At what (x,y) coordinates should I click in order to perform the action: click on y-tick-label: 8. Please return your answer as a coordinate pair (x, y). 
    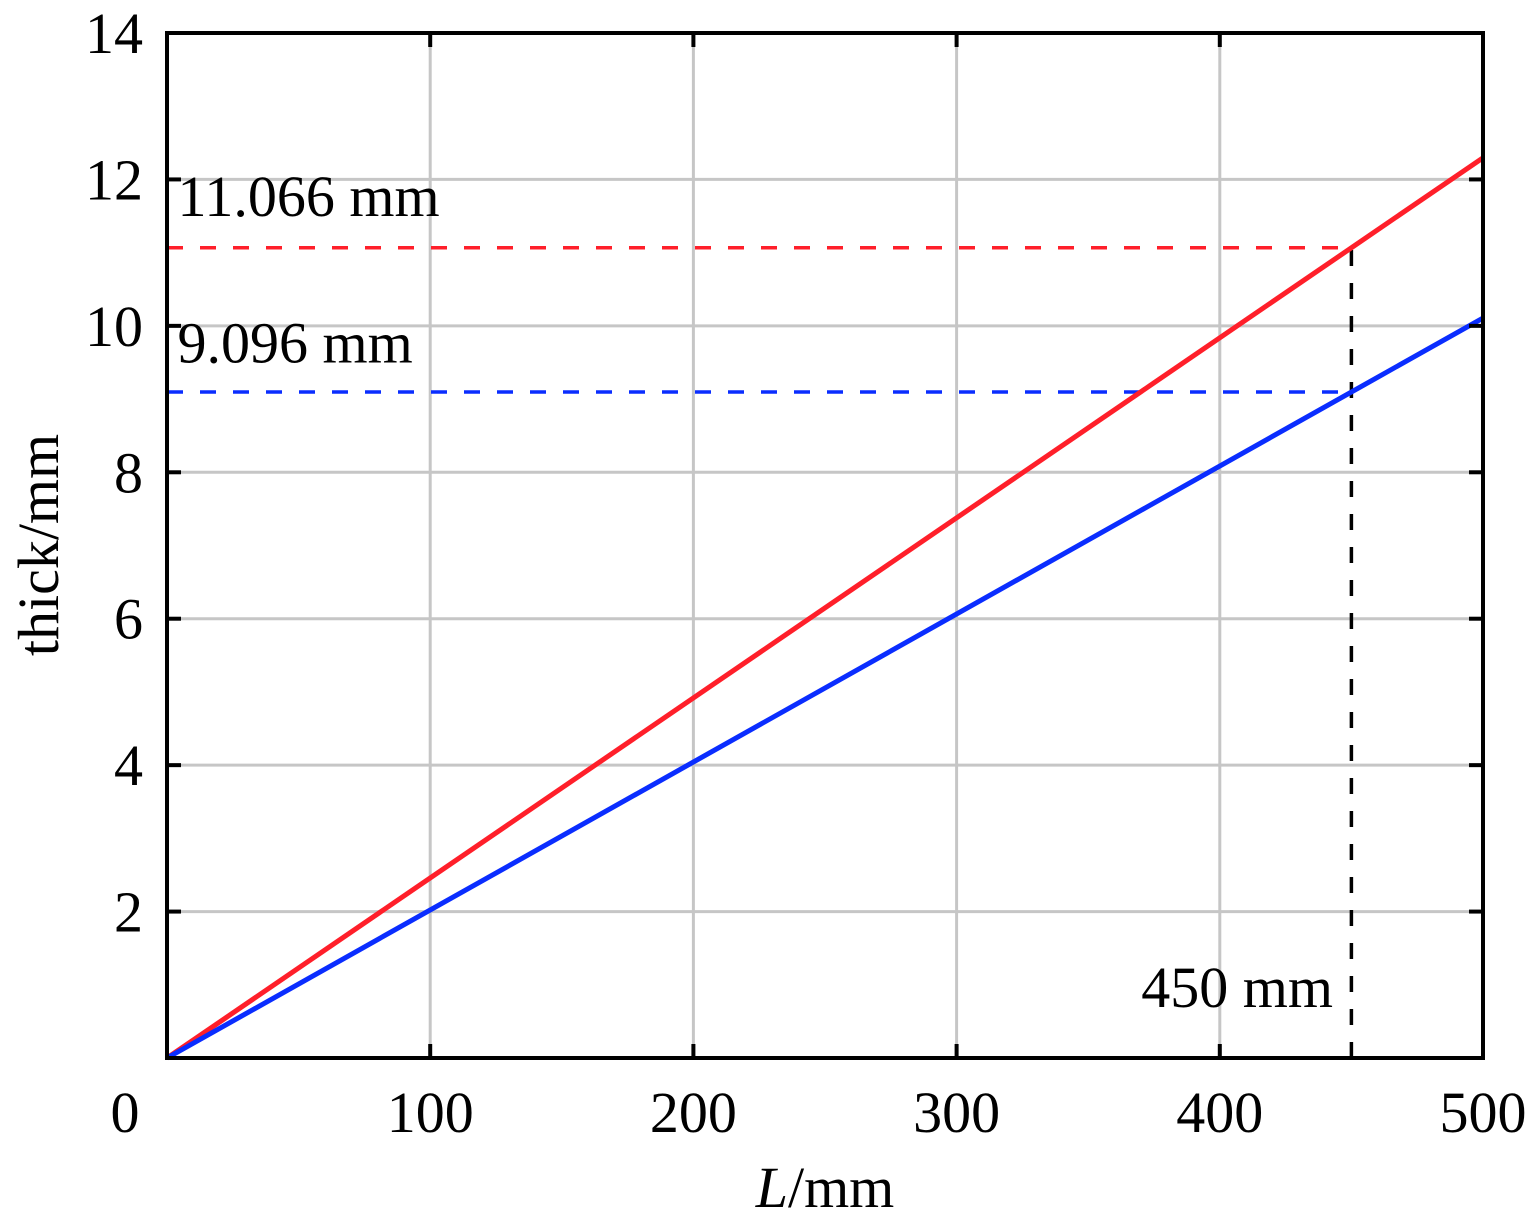
    Looking at the image, I should click on (128, 472).